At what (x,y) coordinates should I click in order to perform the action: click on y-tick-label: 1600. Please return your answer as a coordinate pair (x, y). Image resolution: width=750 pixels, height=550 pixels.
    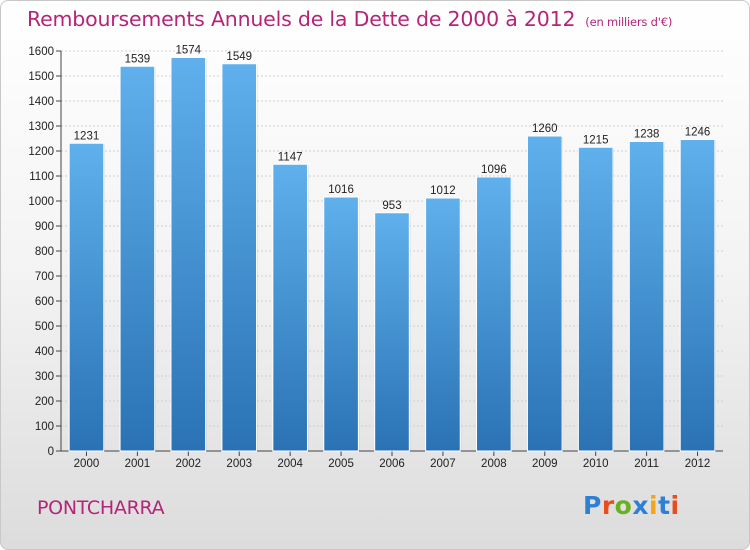
    Looking at the image, I should click on (41, 52).